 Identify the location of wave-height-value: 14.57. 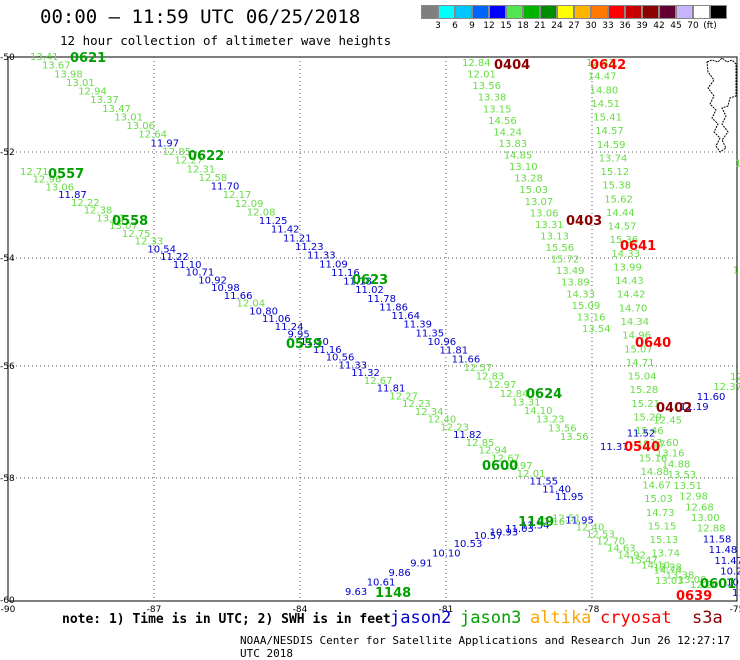
(609, 131).